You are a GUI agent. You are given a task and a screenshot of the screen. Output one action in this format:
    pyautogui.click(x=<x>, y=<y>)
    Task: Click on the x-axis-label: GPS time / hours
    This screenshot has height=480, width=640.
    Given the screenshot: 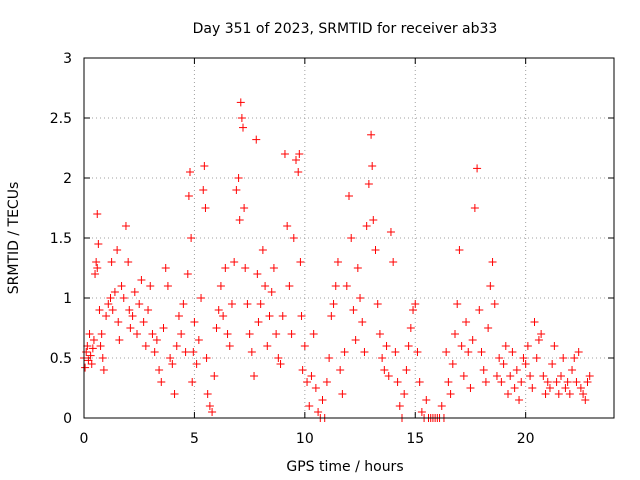 What is the action you would take?
    pyautogui.click(x=344, y=467)
    